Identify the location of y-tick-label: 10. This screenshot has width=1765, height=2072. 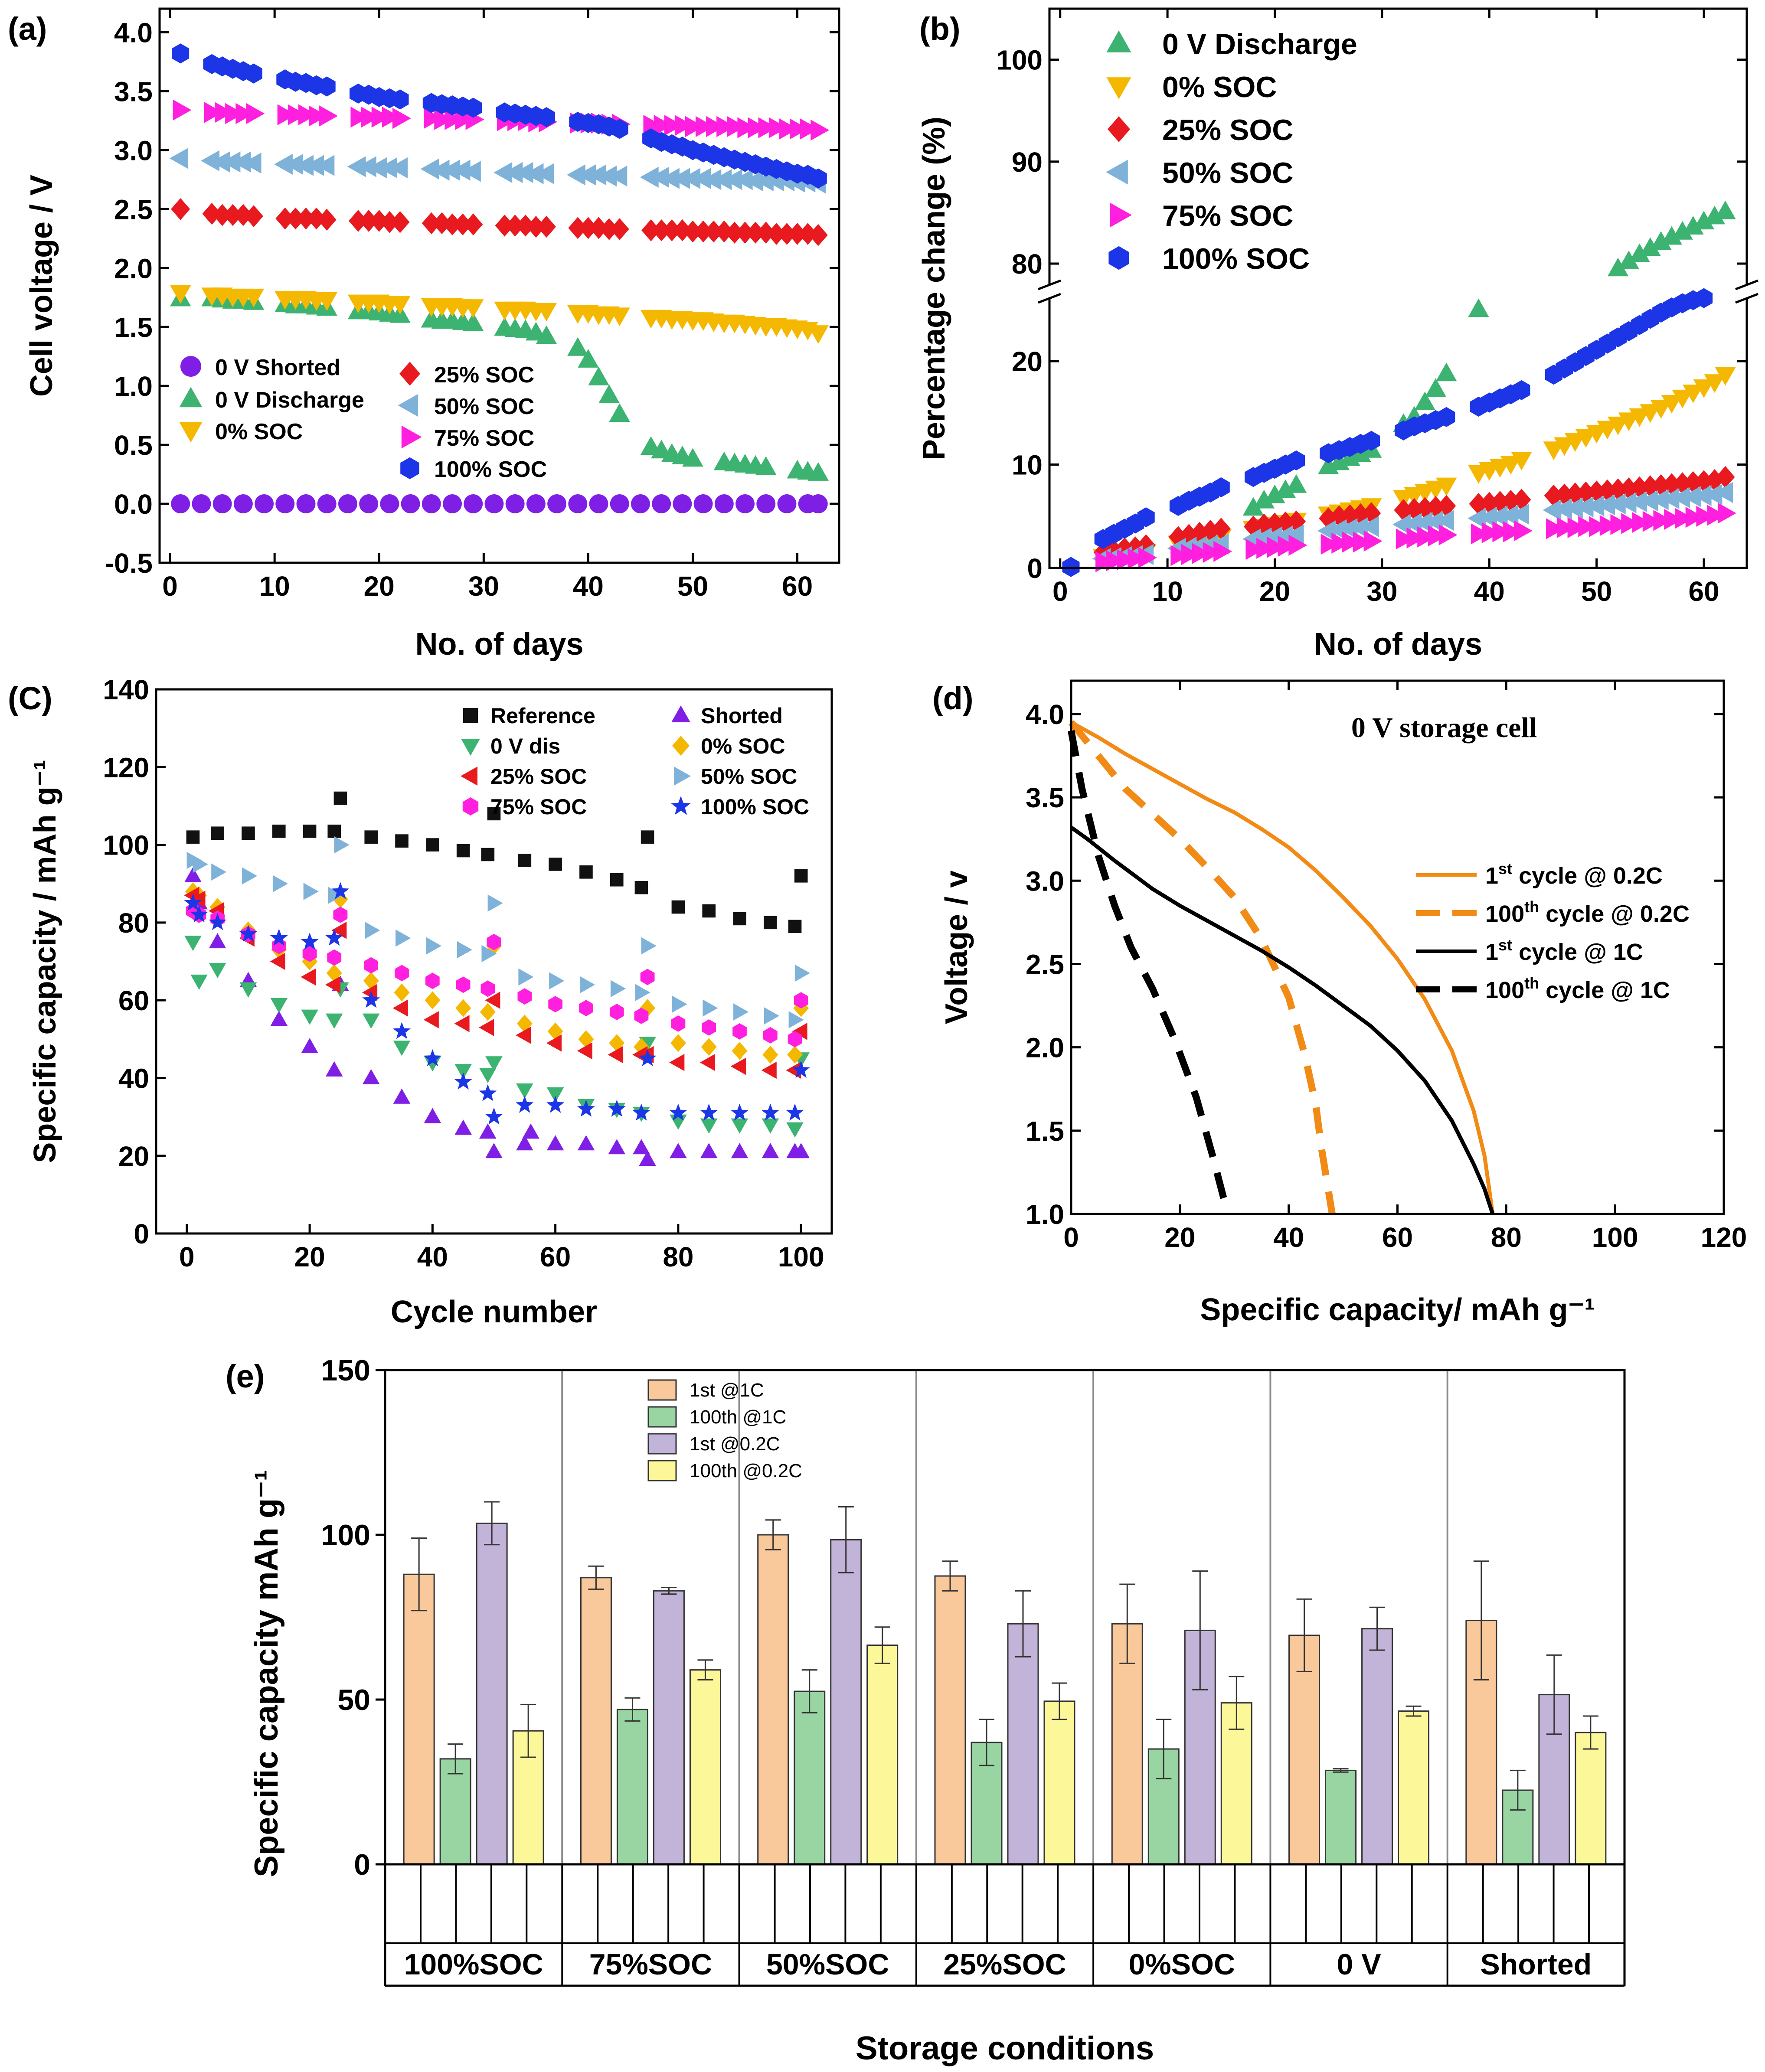
(1027, 465).